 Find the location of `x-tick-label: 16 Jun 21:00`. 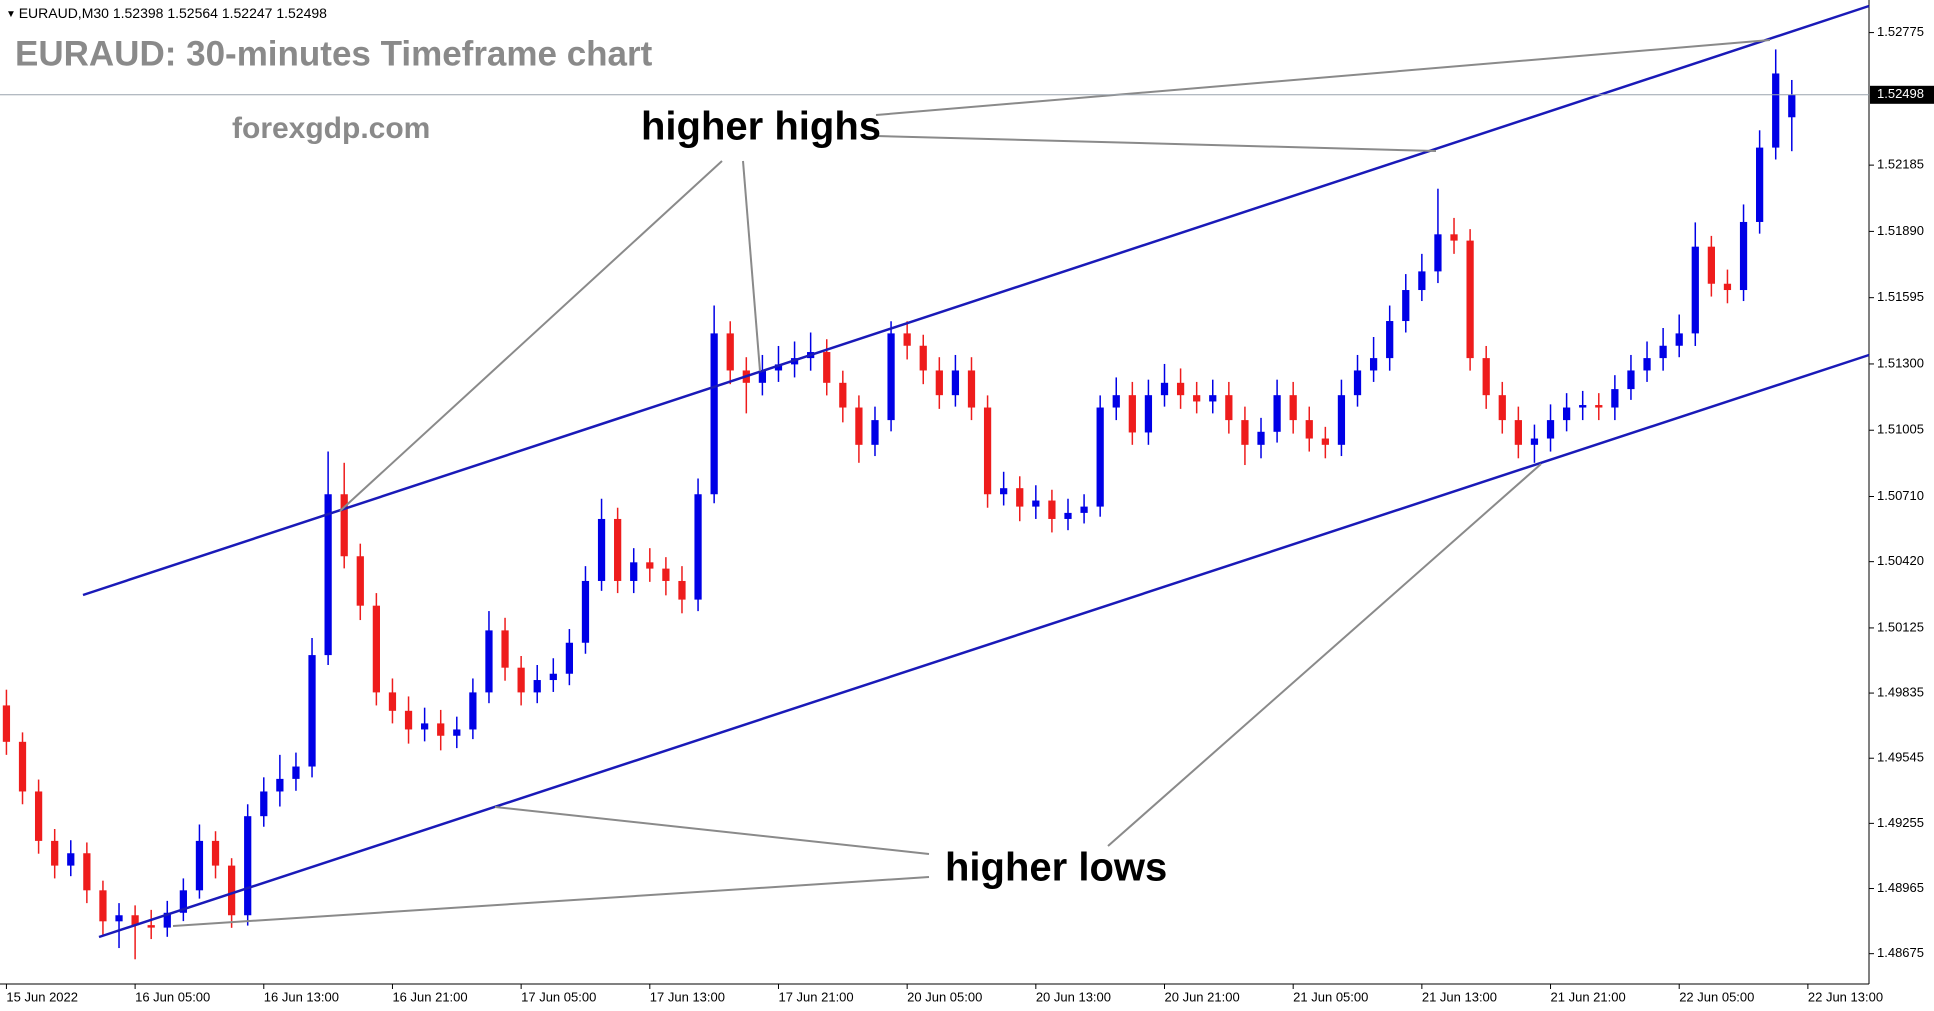

x-tick-label: 16 Jun 21:00 is located at coordinates (429, 996).